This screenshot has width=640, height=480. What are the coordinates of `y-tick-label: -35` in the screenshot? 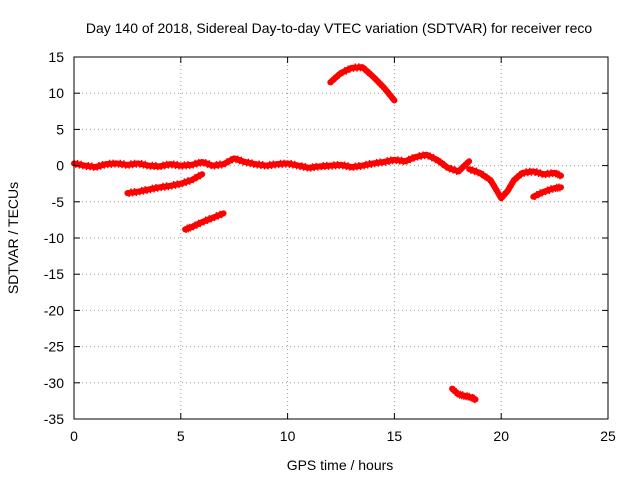 It's located at (54, 419).